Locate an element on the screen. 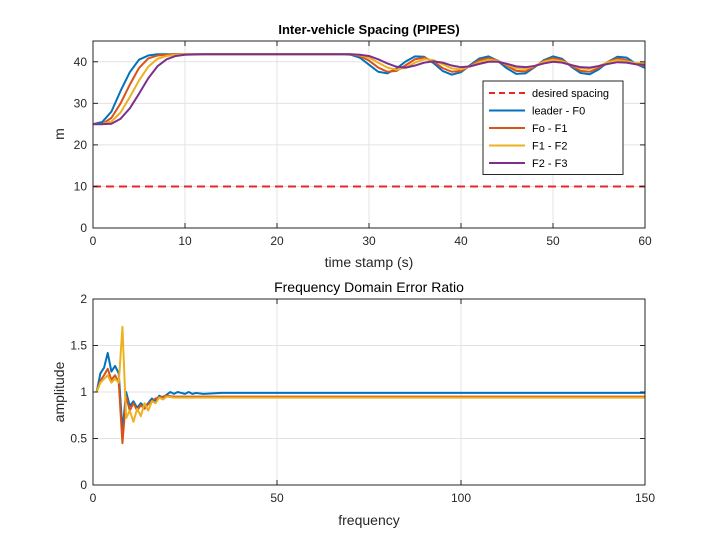  spacing-chart-xtick-label: 20 is located at coordinates (277, 241).